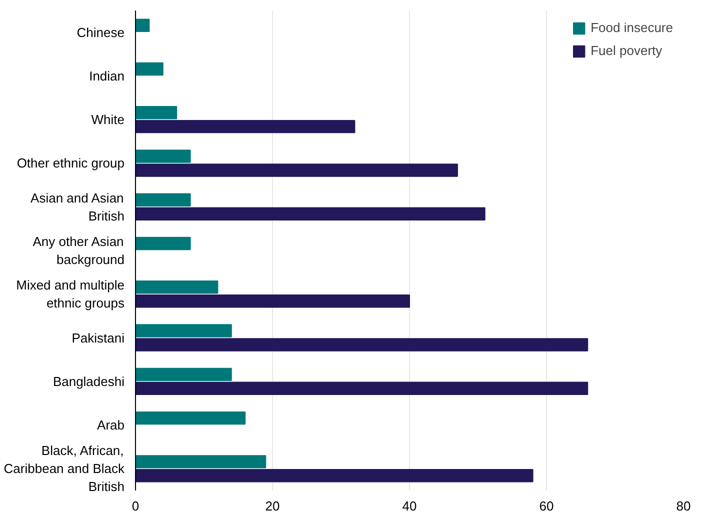 This screenshot has width=703, height=513. Describe the element at coordinates (78, 250) in the screenshot. I see `y-tick-label: Any other Asian background` at that location.